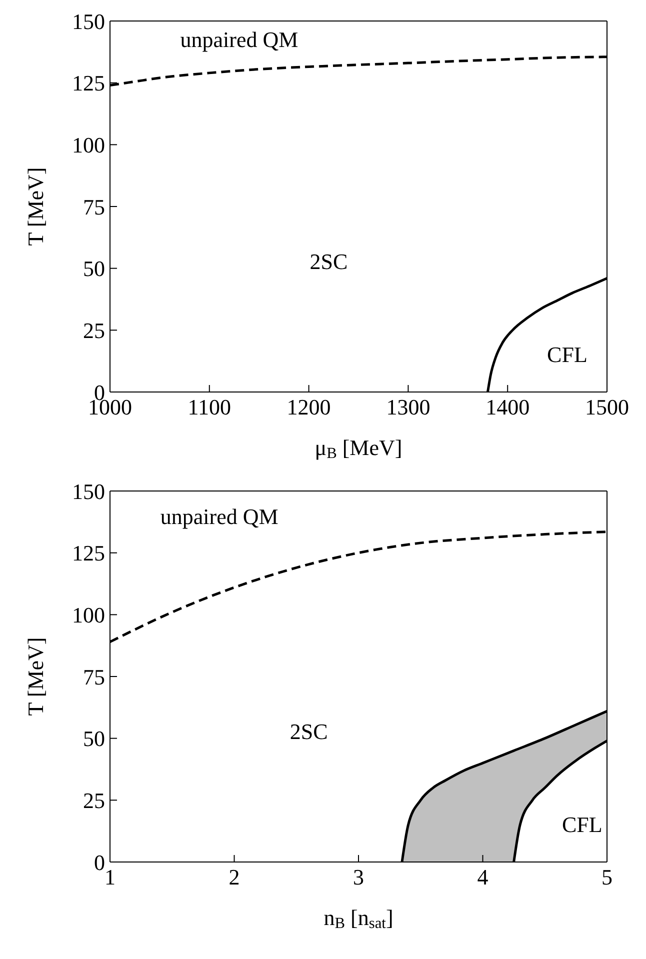 This screenshot has width=646, height=959. What do you see at coordinates (408, 407) in the screenshot?
I see `x-tick-label: 1300` at bounding box center [408, 407].